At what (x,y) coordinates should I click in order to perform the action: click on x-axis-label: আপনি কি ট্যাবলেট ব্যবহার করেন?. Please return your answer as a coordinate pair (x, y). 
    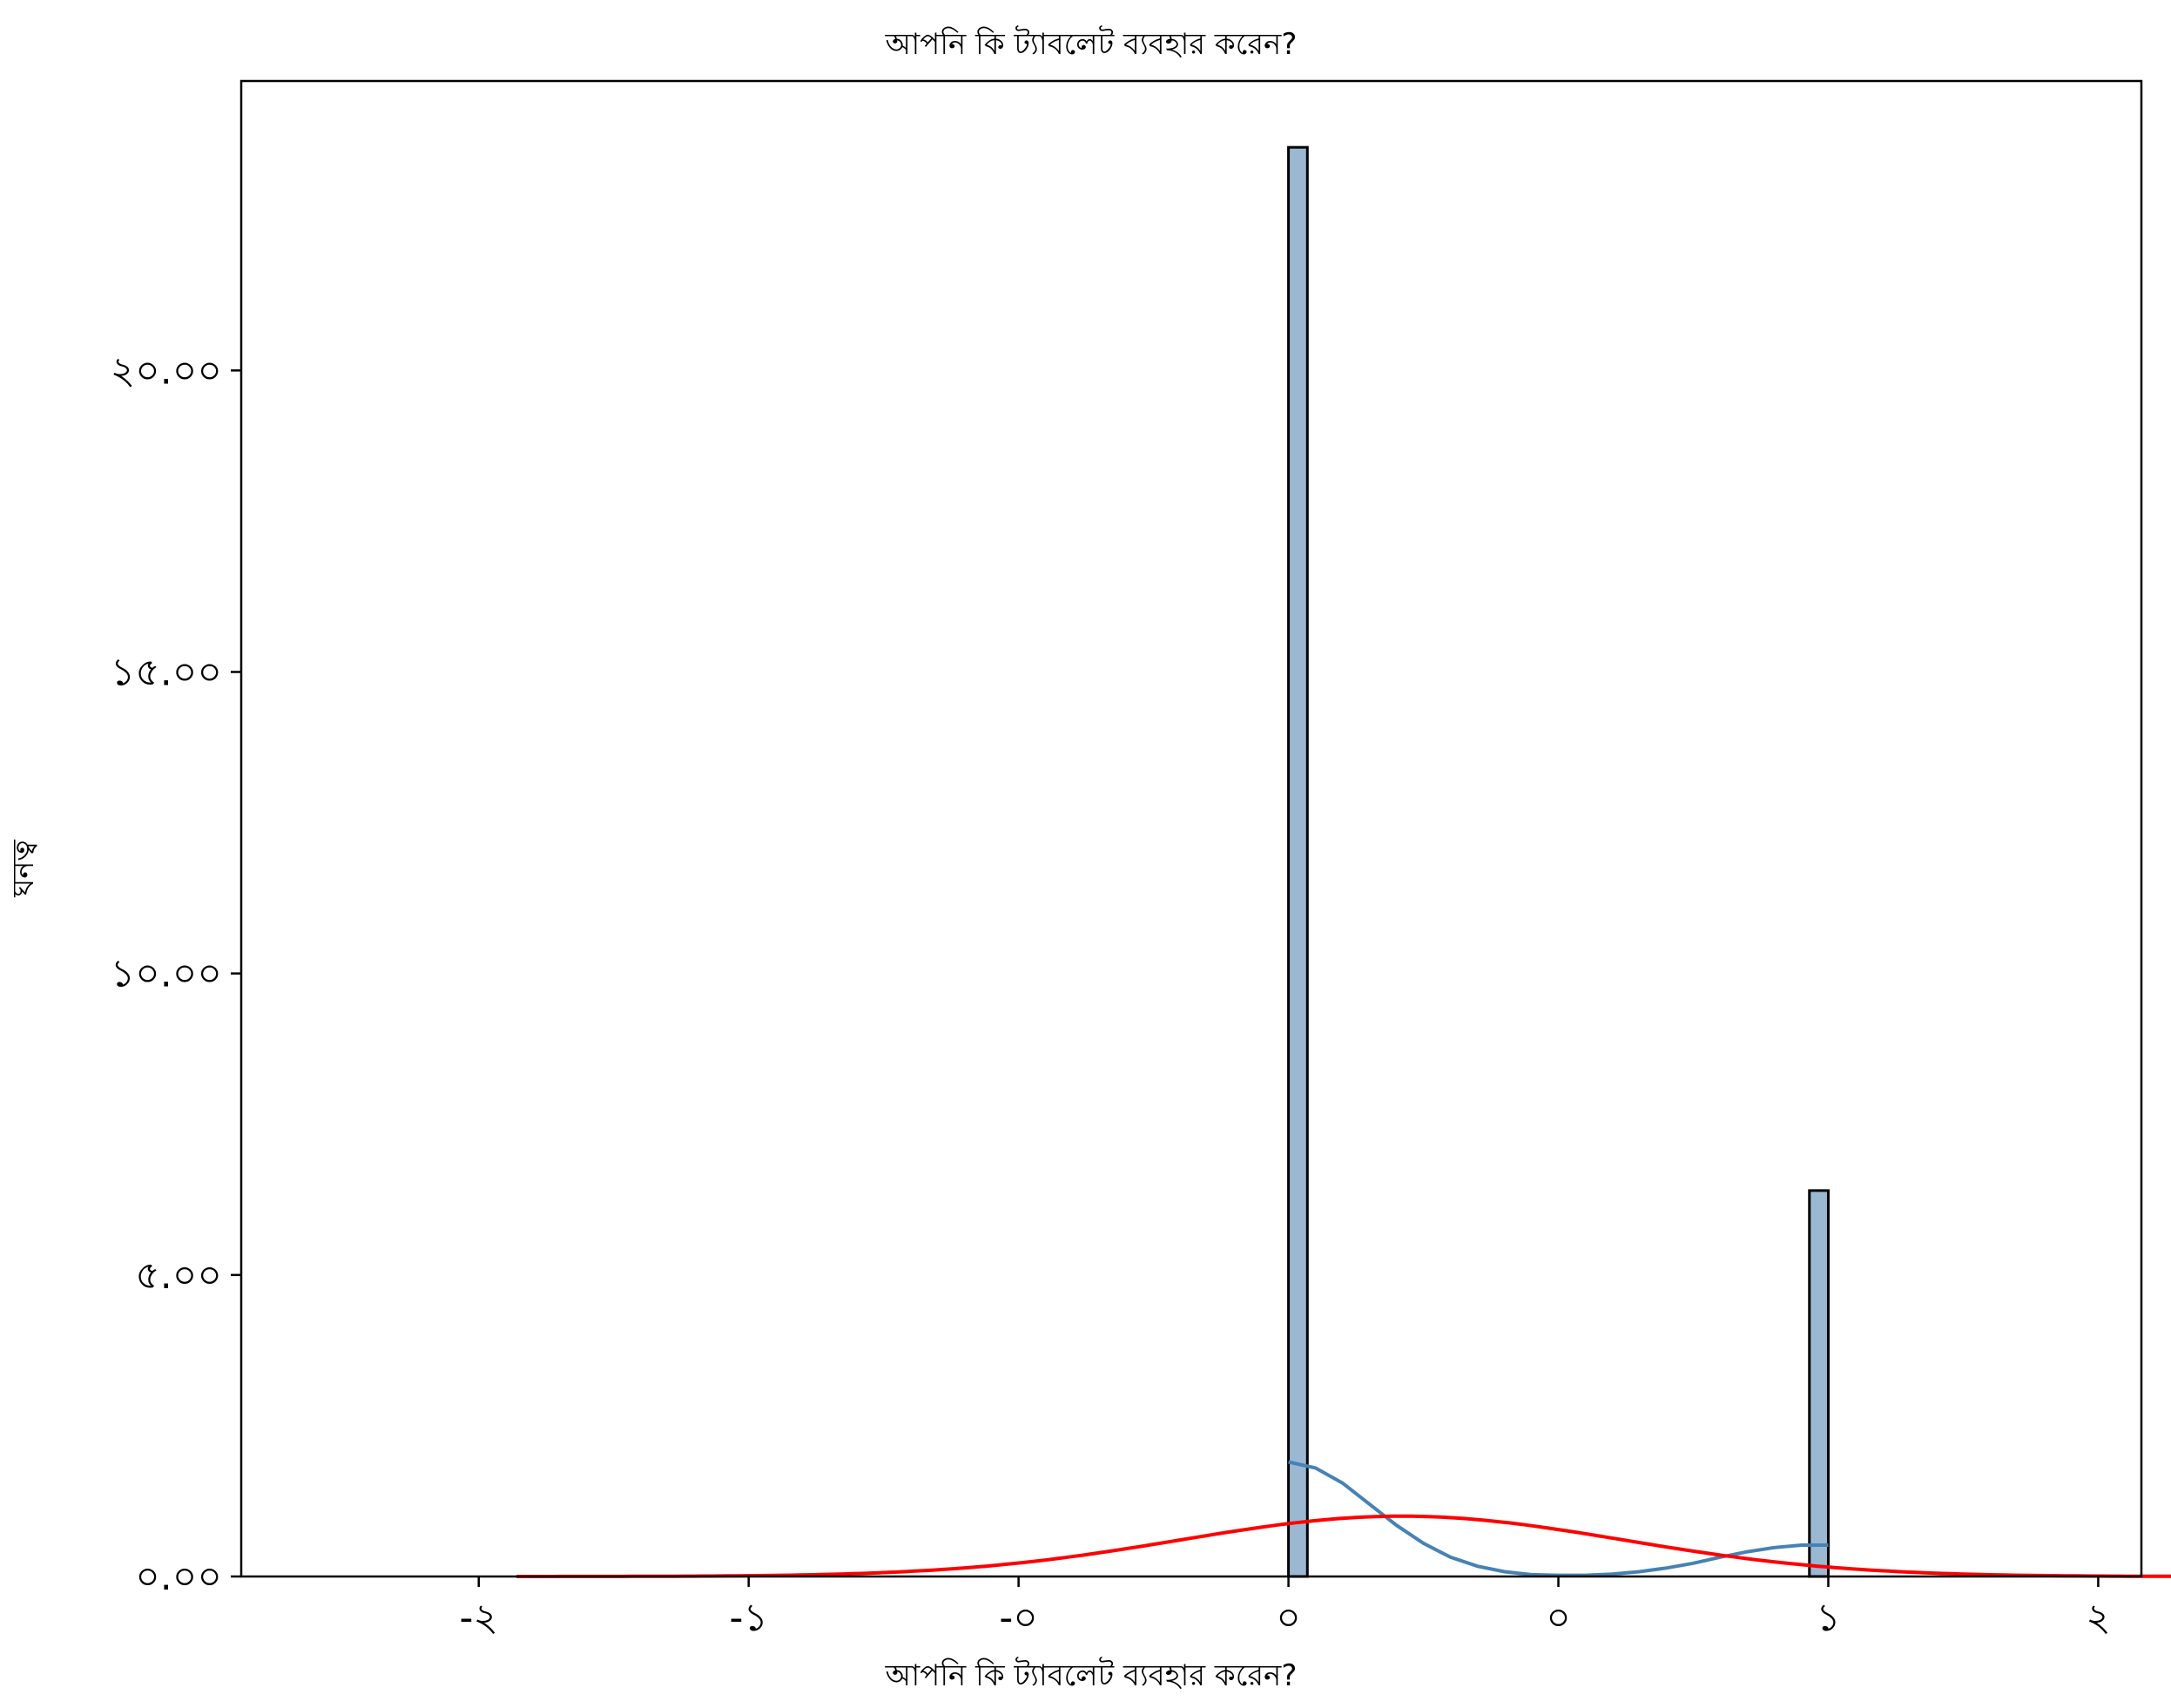
    Looking at the image, I should click on (1091, 1675).